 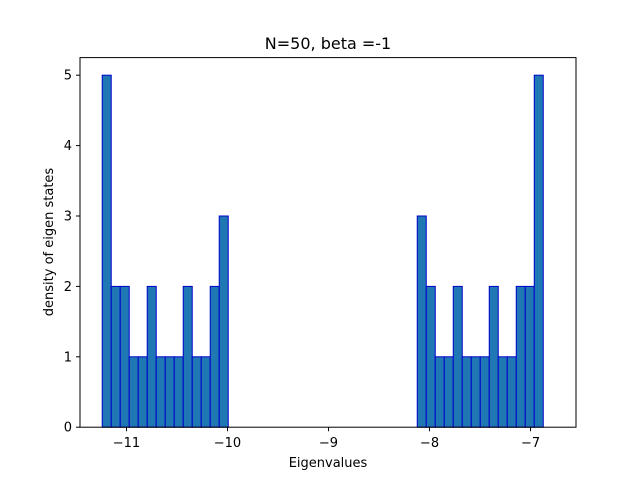 I want to click on x-tick-label: −9, so click(x=328, y=443).